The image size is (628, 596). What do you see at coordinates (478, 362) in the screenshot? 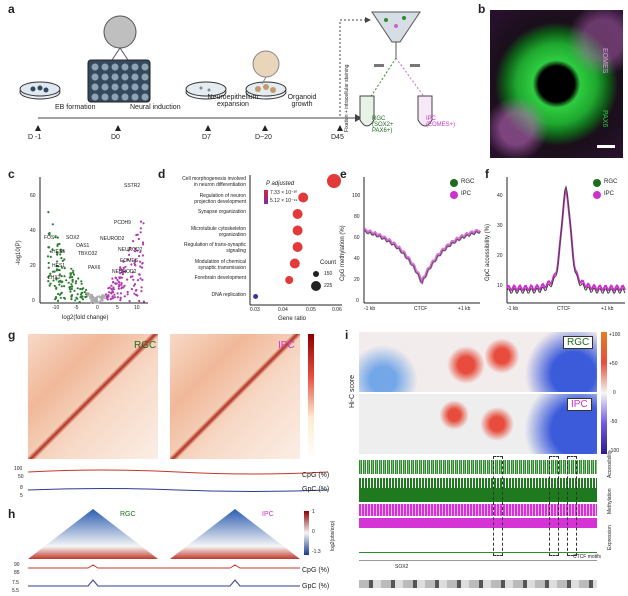
I see `hic-diff-rgc` at bounding box center [478, 362].